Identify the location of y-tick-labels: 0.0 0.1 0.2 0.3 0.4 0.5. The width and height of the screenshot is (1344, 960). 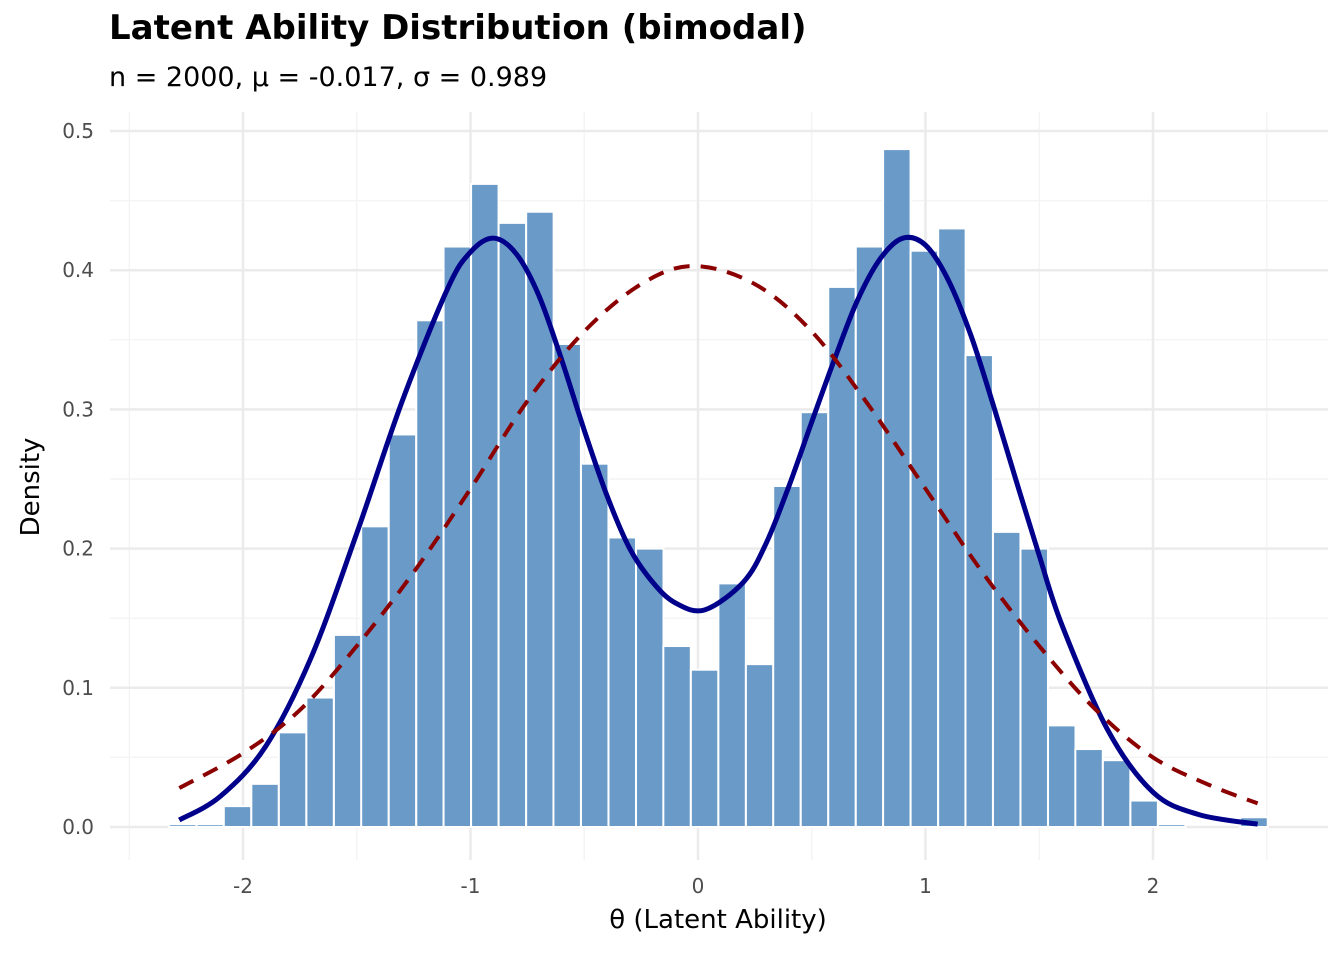
(78, 479).